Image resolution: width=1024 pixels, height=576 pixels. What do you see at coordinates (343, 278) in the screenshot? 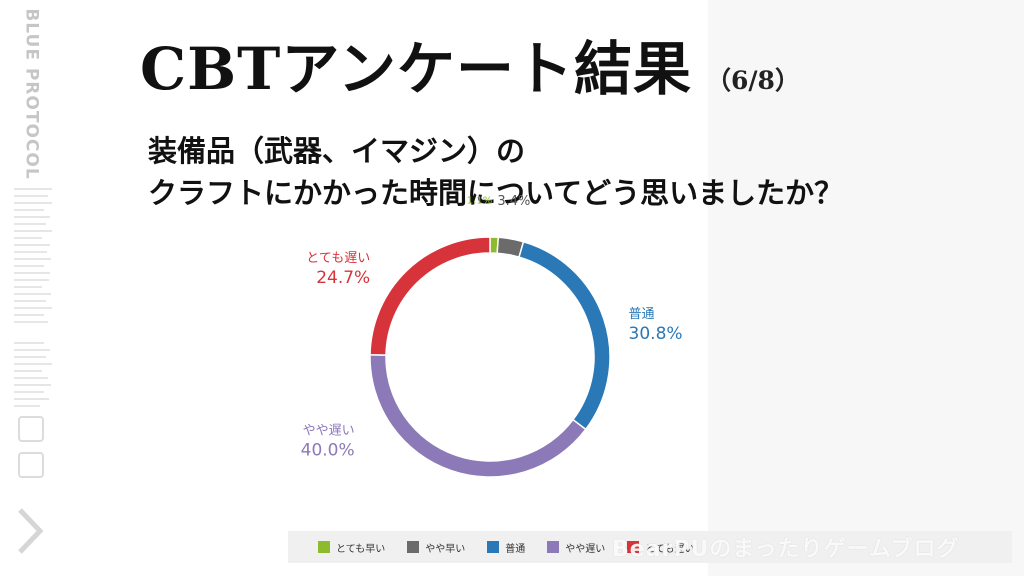
I see `data-label: 24.7%` at bounding box center [343, 278].